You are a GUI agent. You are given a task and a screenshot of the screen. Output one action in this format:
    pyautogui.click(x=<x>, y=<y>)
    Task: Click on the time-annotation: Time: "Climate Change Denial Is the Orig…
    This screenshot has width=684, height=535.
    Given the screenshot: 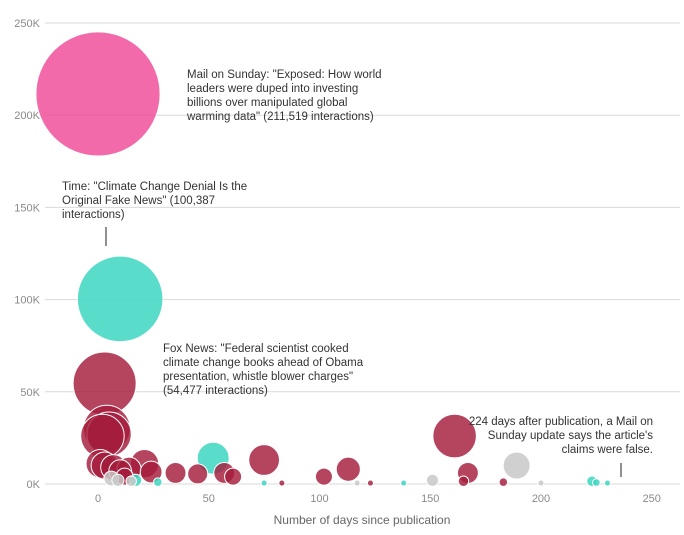 What is the action you would take?
    pyautogui.click(x=155, y=201)
    